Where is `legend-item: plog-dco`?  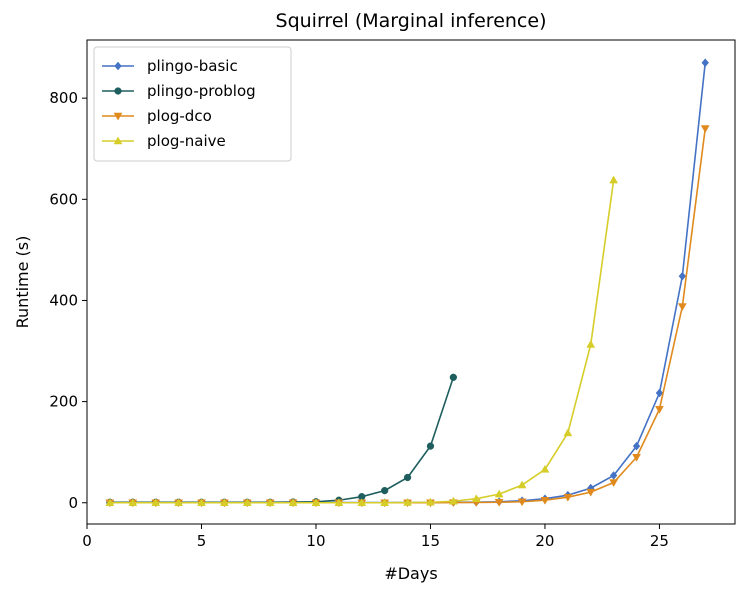 legend-item: plog-dco is located at coordinates (157, 116).